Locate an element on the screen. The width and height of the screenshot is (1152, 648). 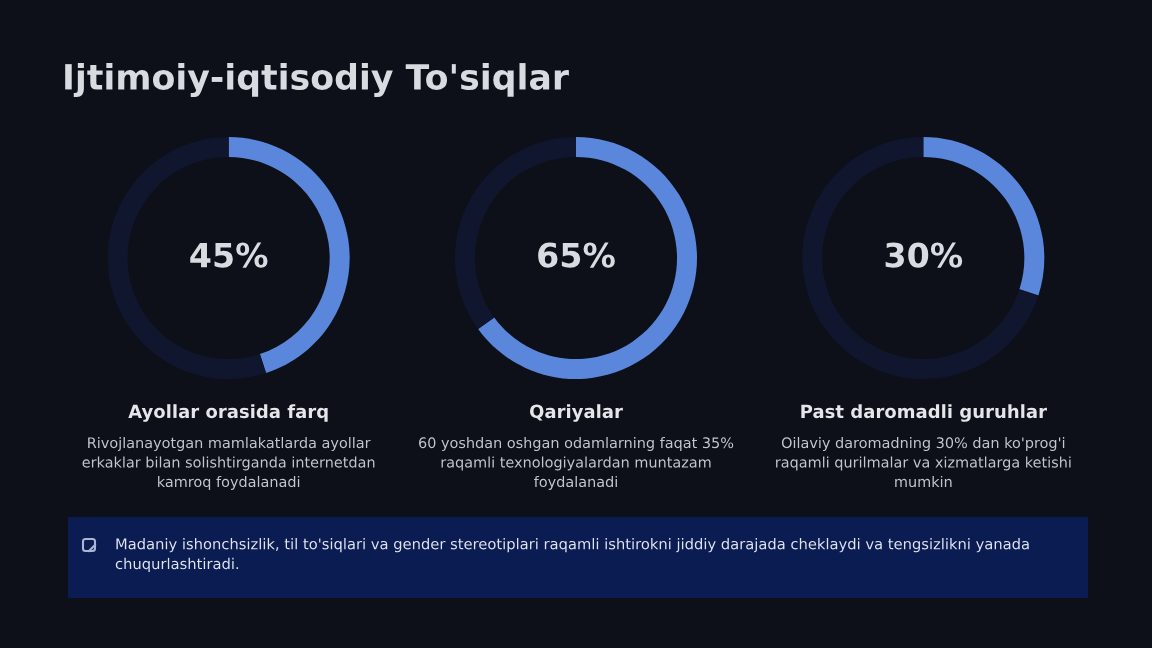
text: Ayollar orasida farq is located at coordinates (228, 413).